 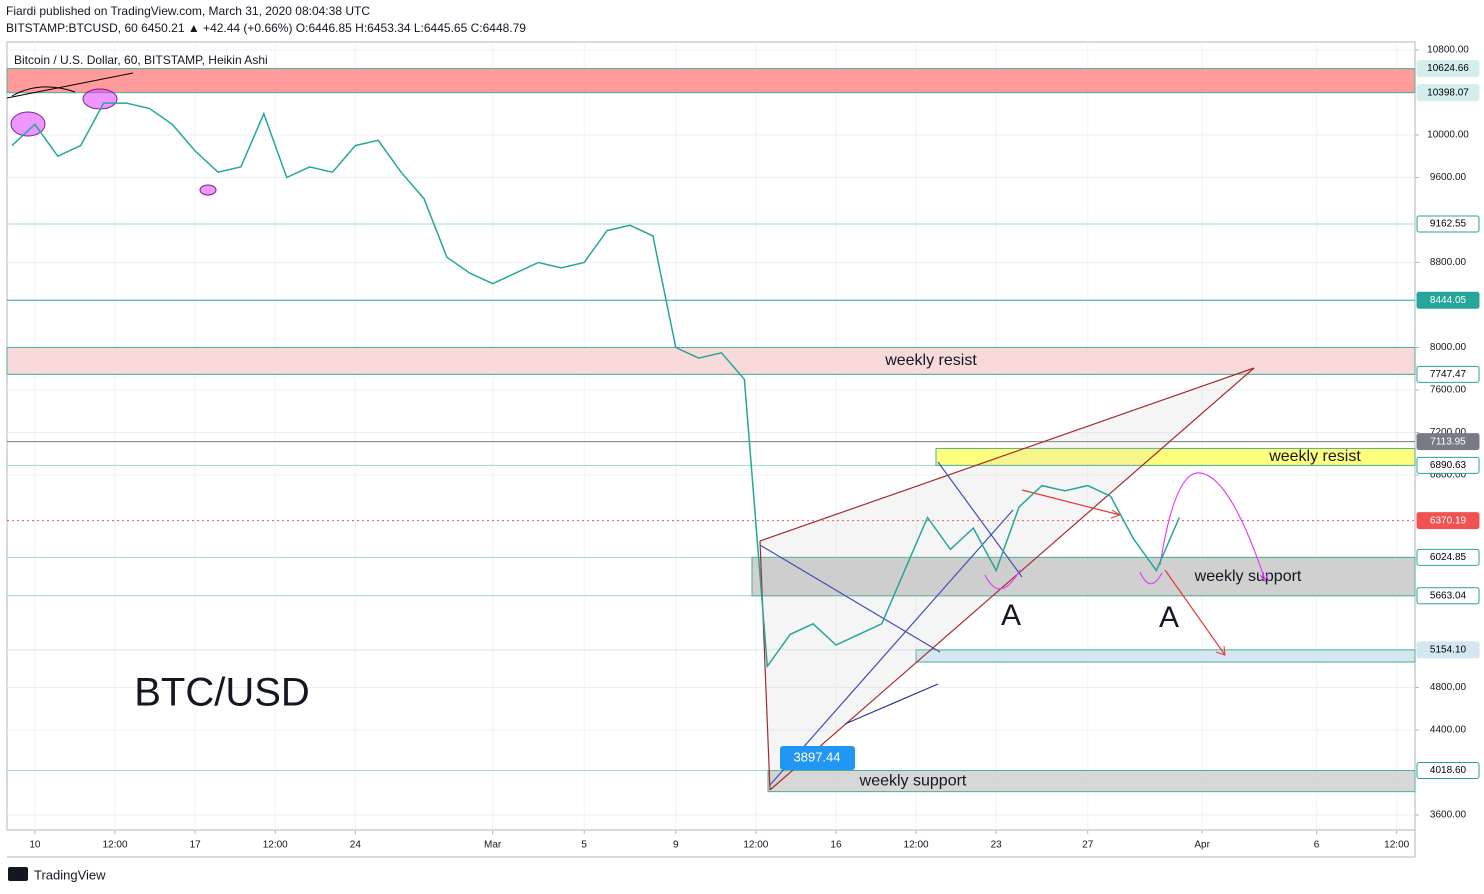 I want to click on y-tick-label: 6800.00, so click(x=1448, y=475).